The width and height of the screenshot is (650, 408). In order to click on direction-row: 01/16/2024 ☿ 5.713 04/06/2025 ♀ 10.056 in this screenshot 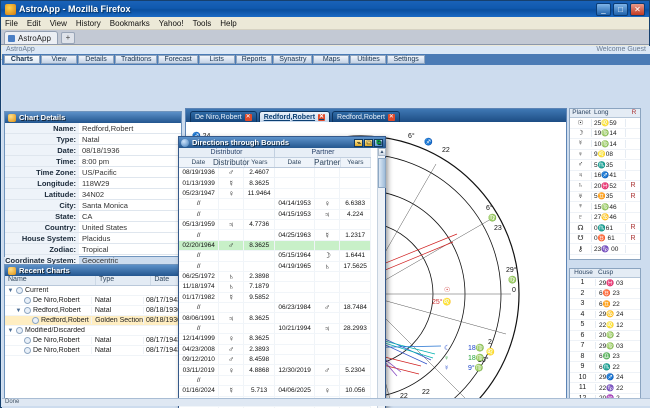, I will do `click(275, 391)`.